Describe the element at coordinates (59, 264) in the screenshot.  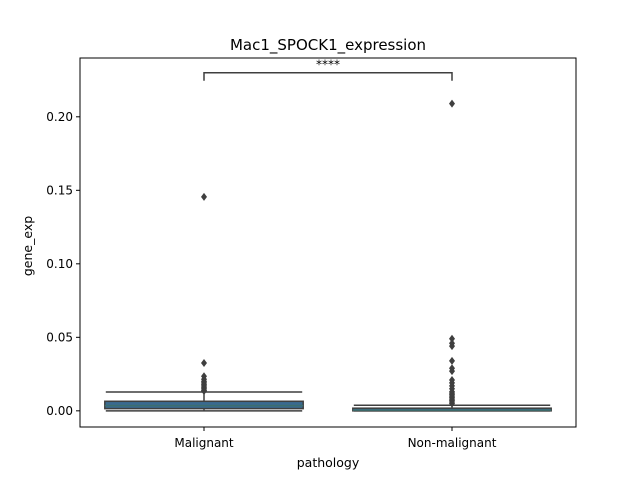
I see `y-tick-label: 0.10` at that location.